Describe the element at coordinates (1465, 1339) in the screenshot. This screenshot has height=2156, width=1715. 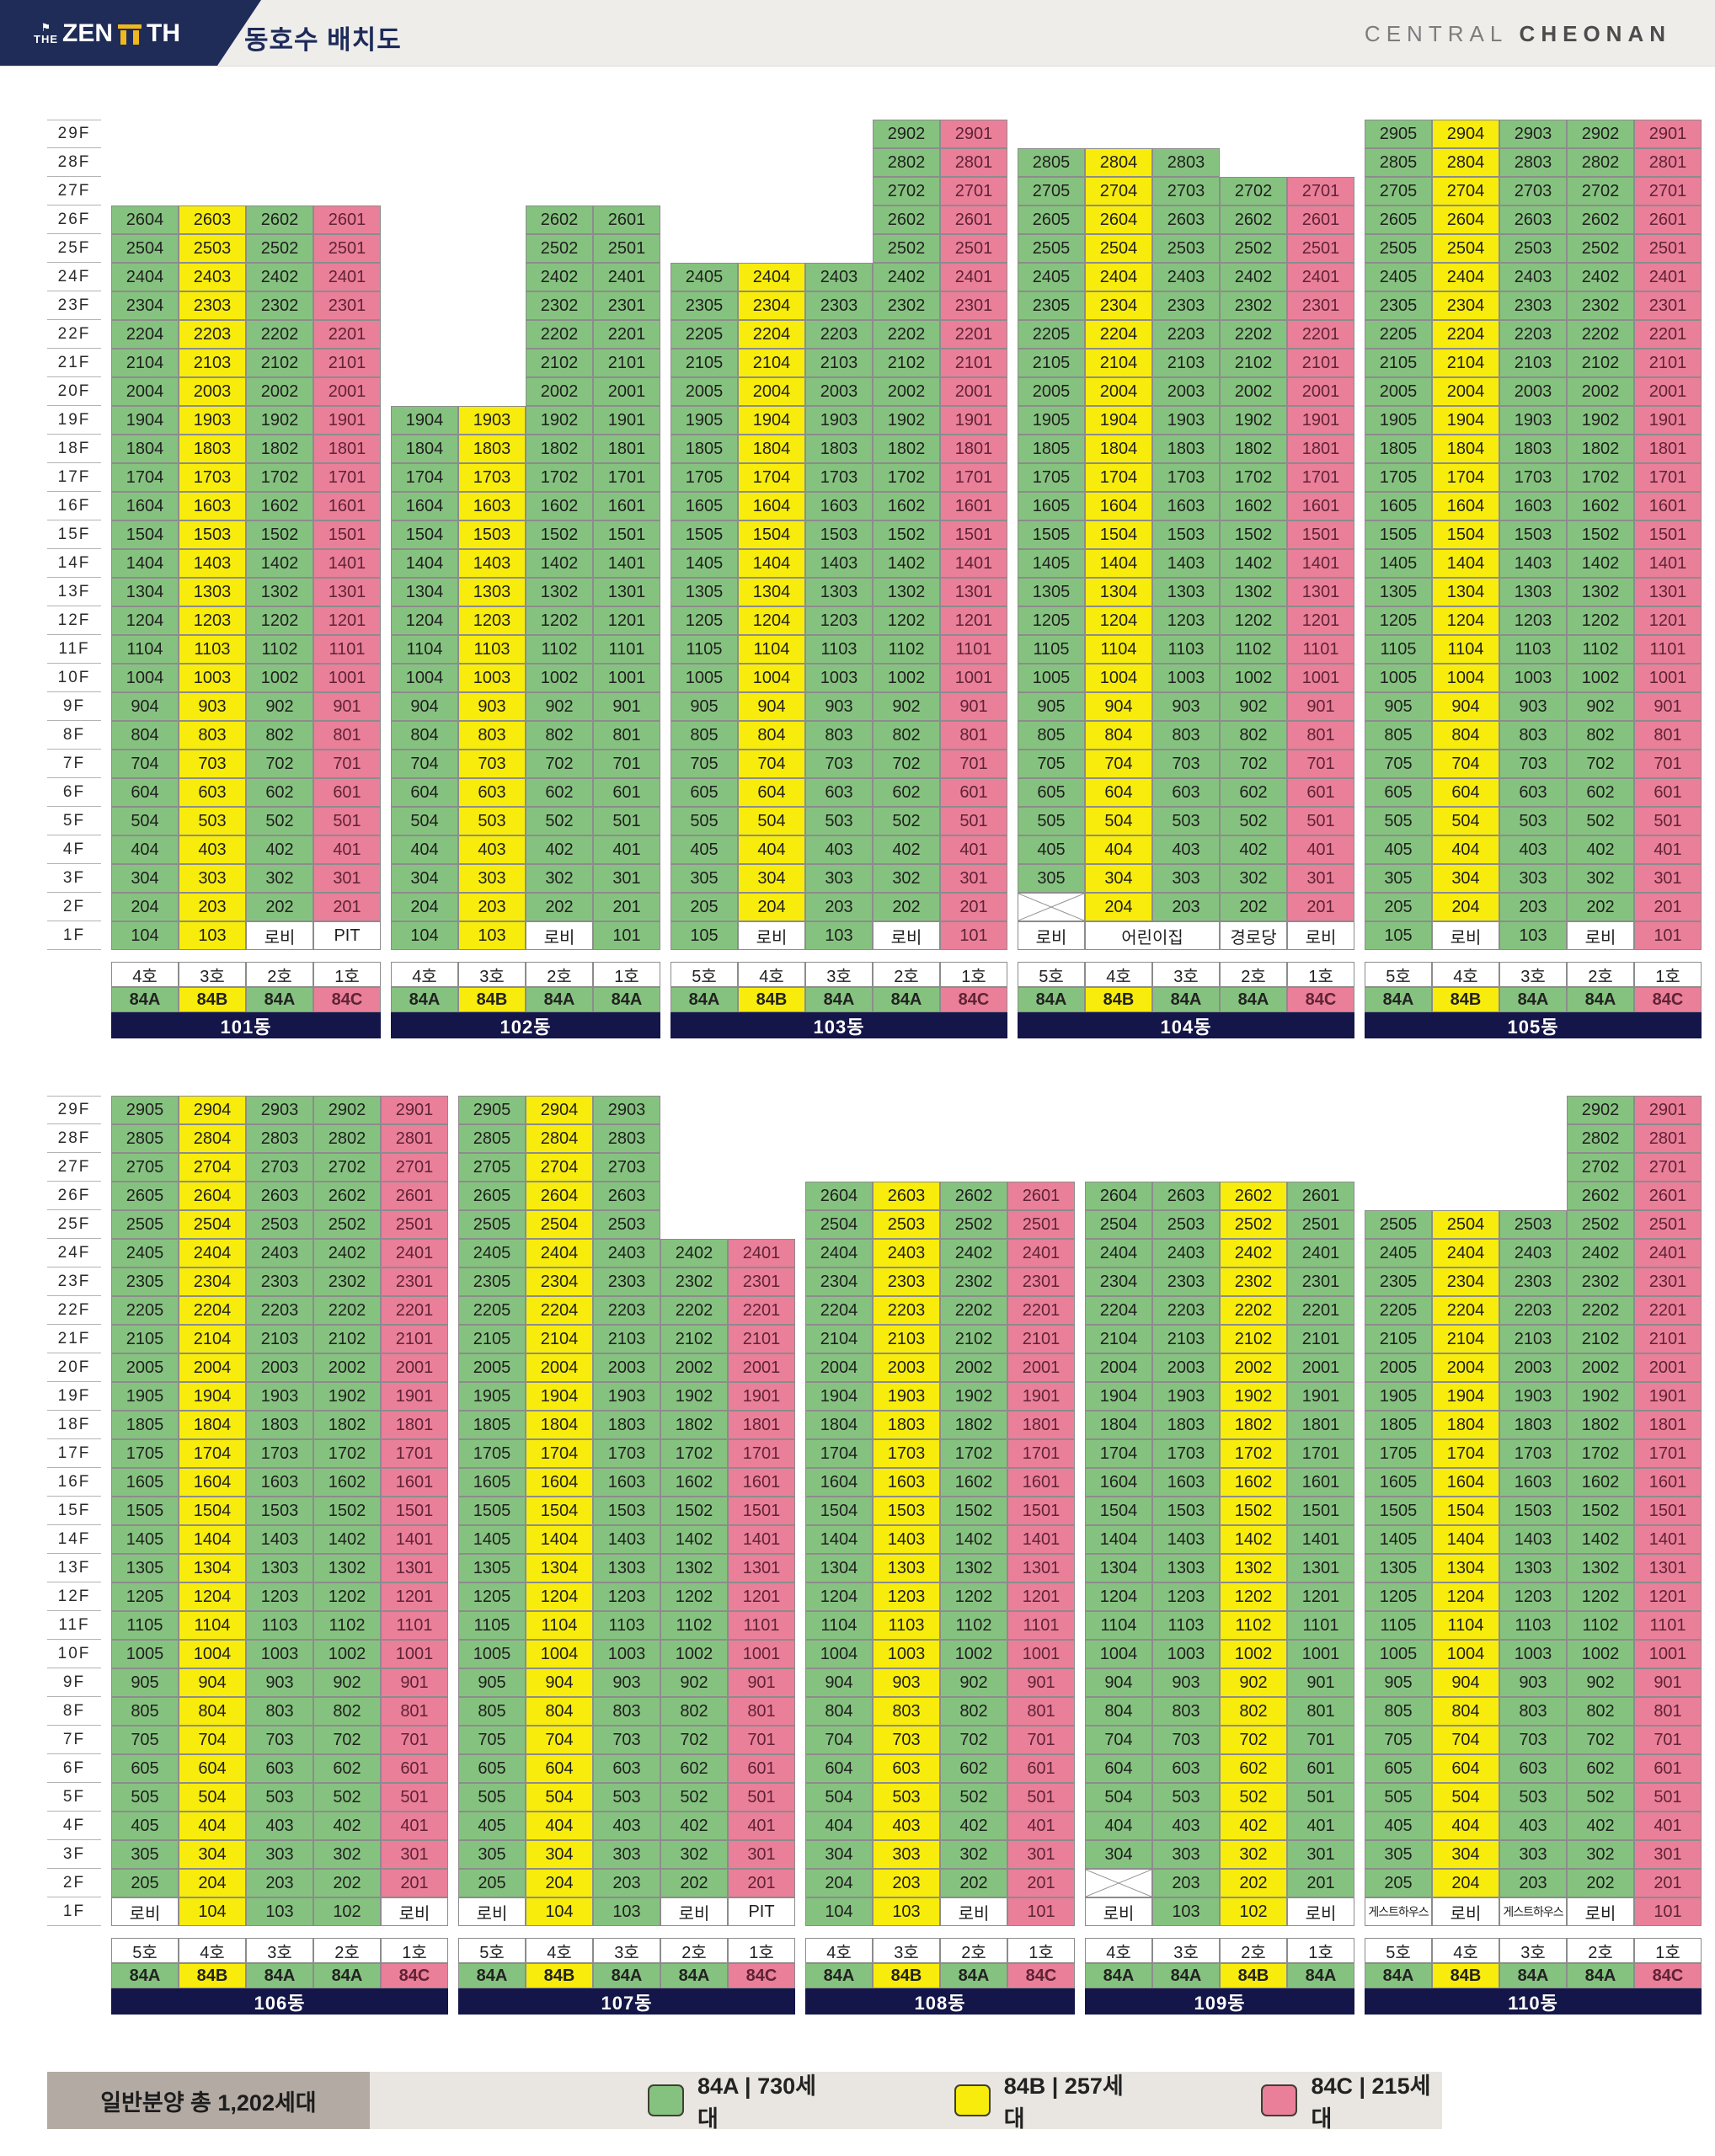
I see `unit-cell: 2104` at that location.